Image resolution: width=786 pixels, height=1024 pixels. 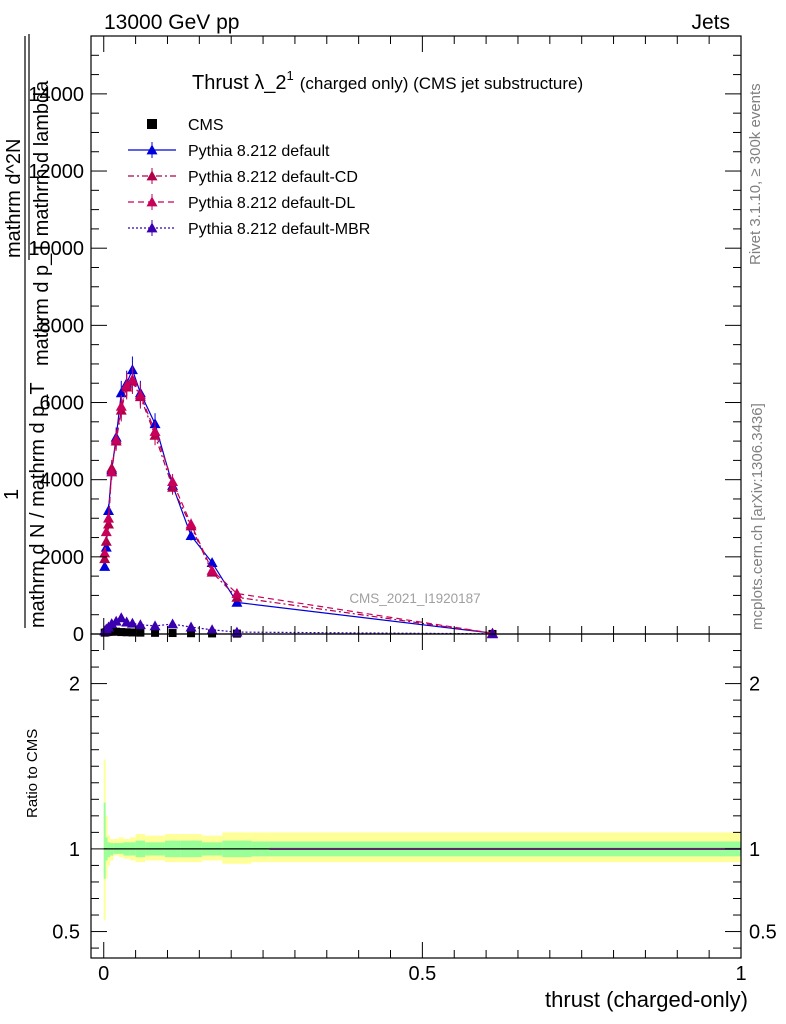 I want to click on legend-label: CMS, so click(x=206, y=125).